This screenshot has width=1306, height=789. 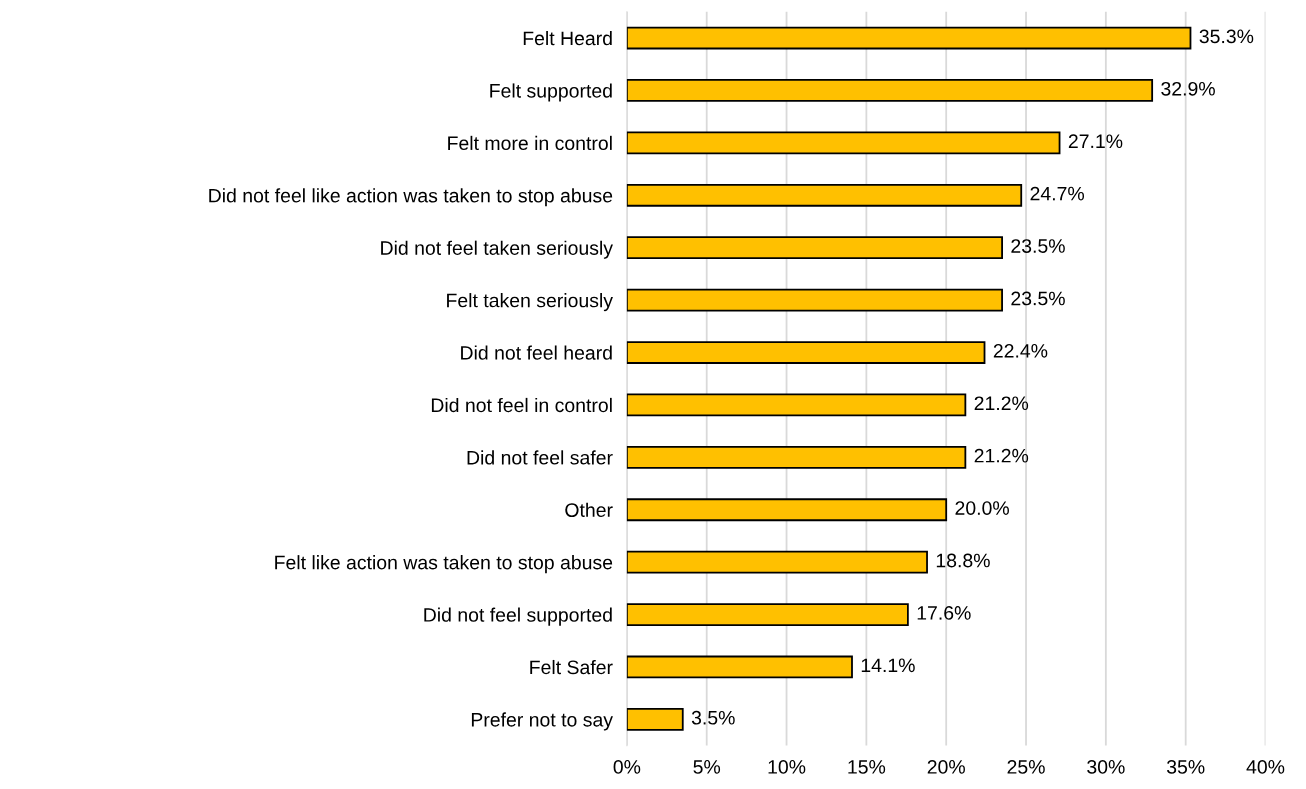 I want to click on y-tick-label: Felt more in control, so click(x=530, y=143).